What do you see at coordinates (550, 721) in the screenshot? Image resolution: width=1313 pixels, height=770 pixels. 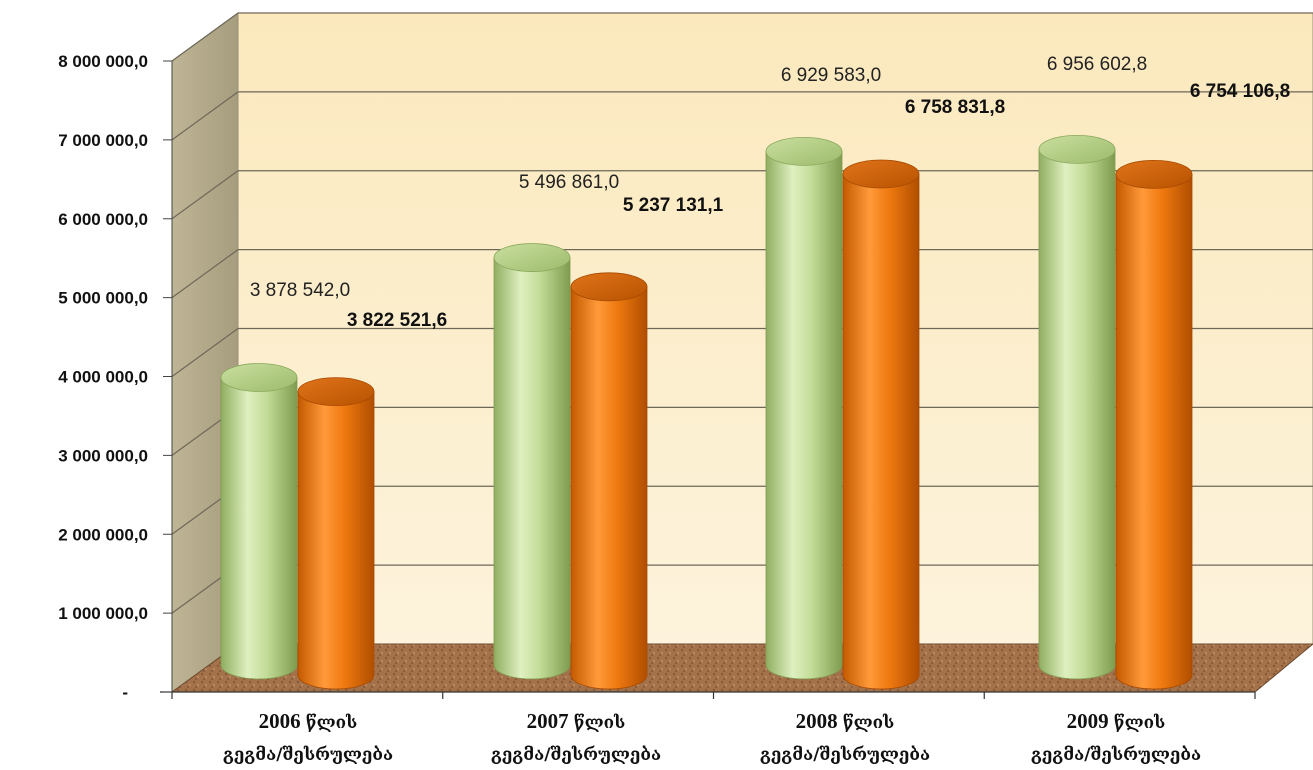 I see `x-tick-year: 2007` at bounding box center [550, 721].